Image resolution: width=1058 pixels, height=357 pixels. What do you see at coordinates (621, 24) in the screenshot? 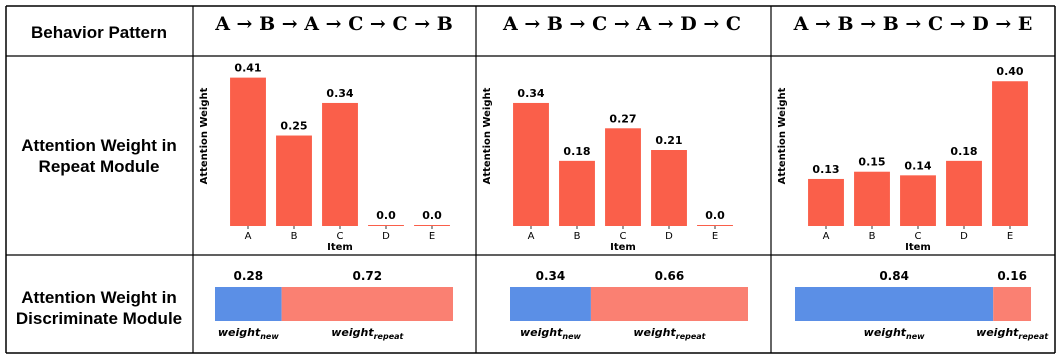
I see `behavior-pattern-2: A → B → C → A → D → C` at bounding box center [621, 24].